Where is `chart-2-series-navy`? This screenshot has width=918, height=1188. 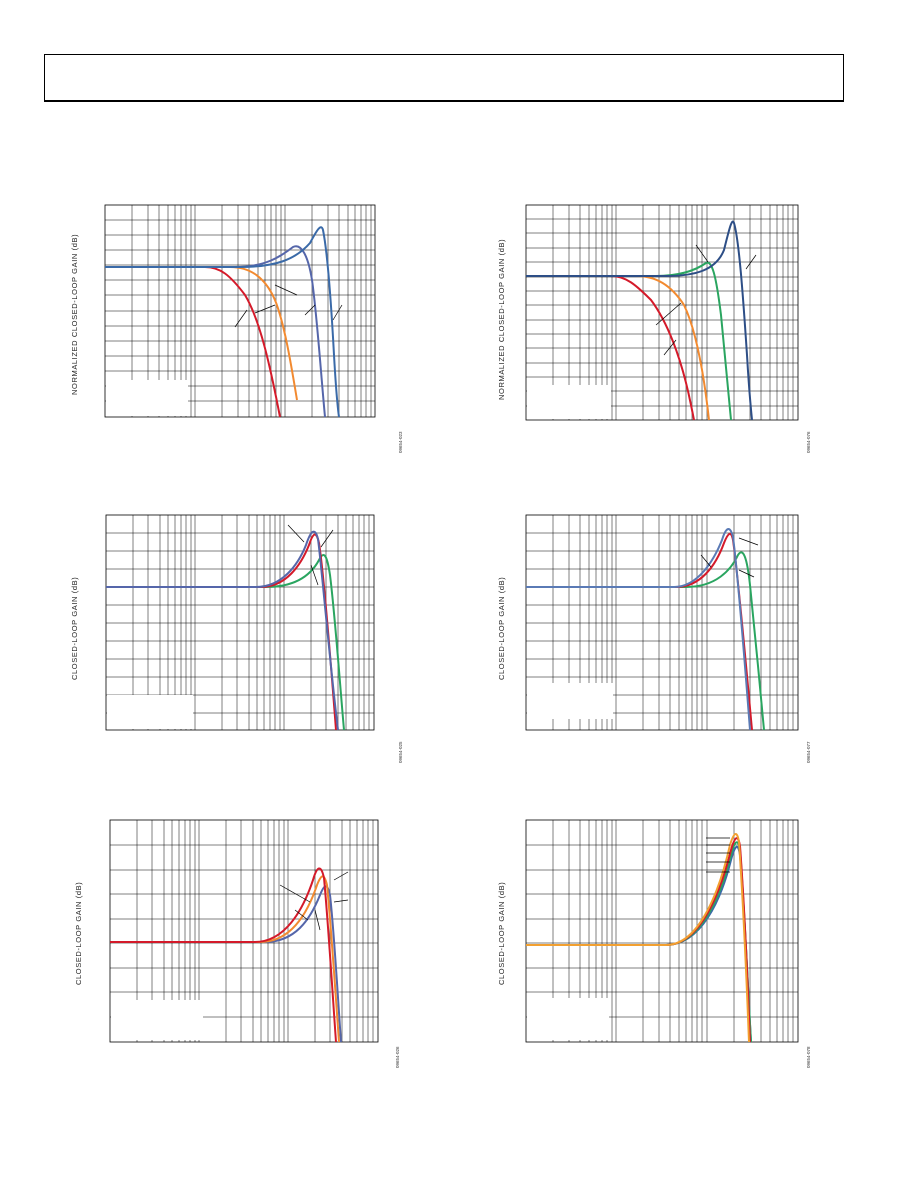 chart-2-series-navy is located at coordinates (639, 320).